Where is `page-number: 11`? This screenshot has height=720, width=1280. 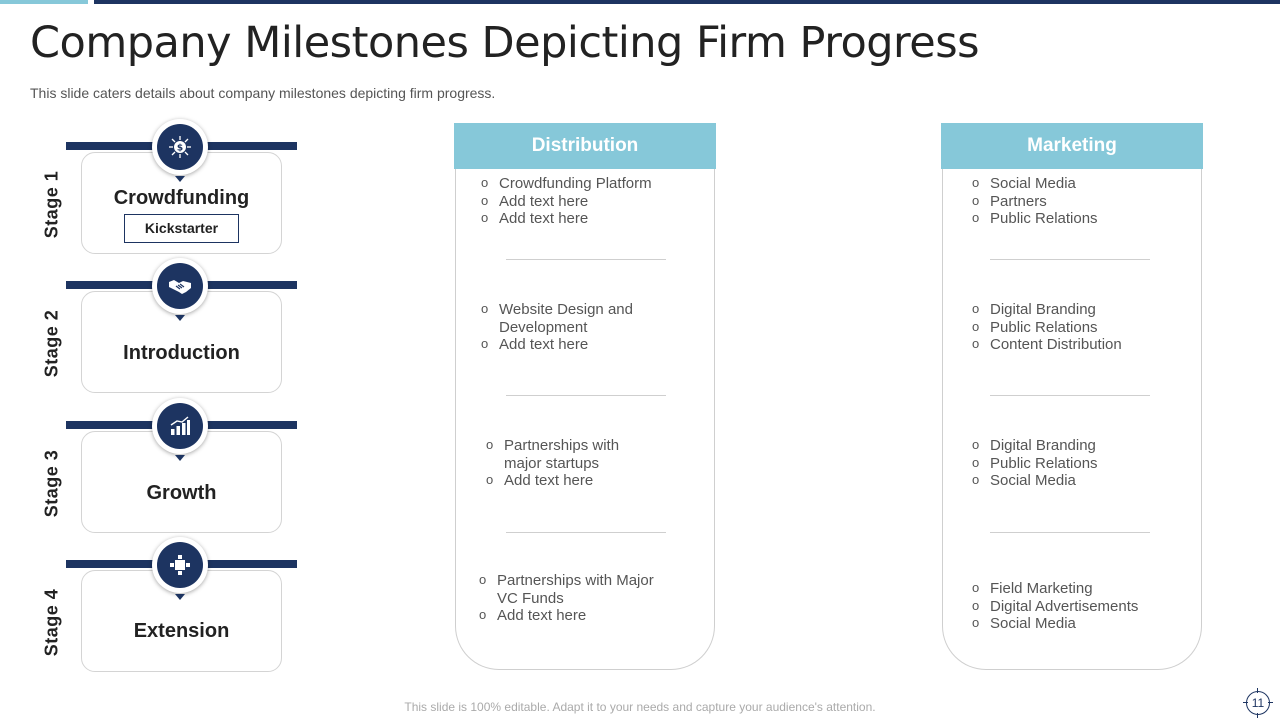 page-number: 11 is located at coordinates (1258, 703).